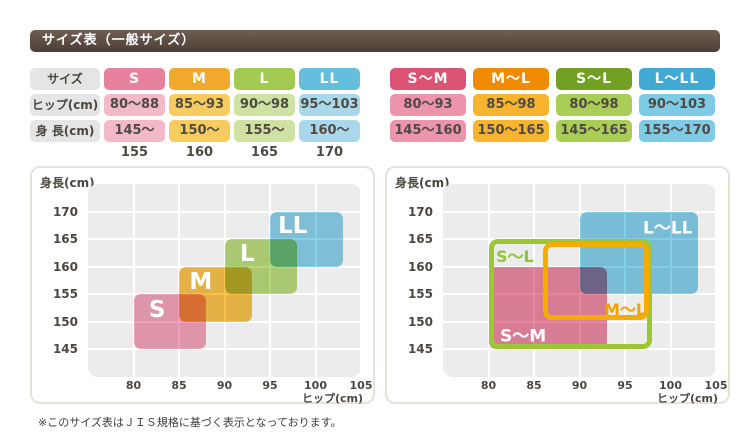  I want to click on size-region-m-l, so click(596, 281).